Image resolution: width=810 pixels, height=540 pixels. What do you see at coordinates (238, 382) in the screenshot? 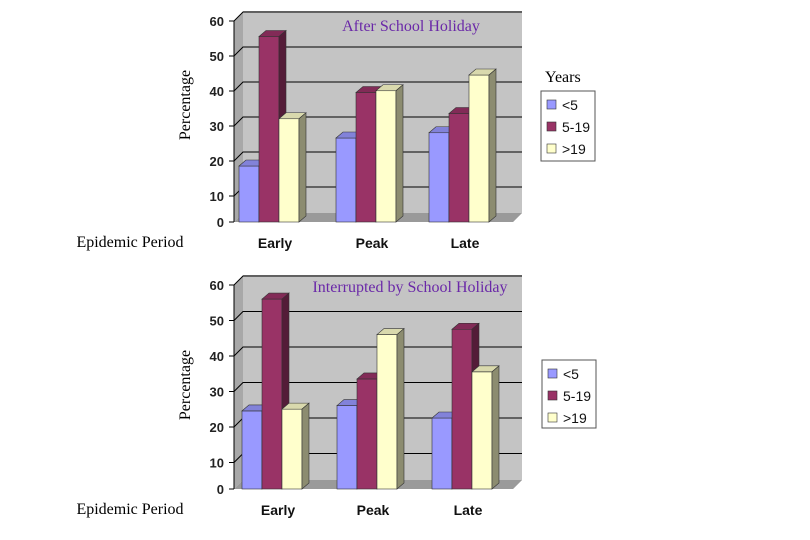
I see `plot-side-wall` at bounding box center [238, 382].